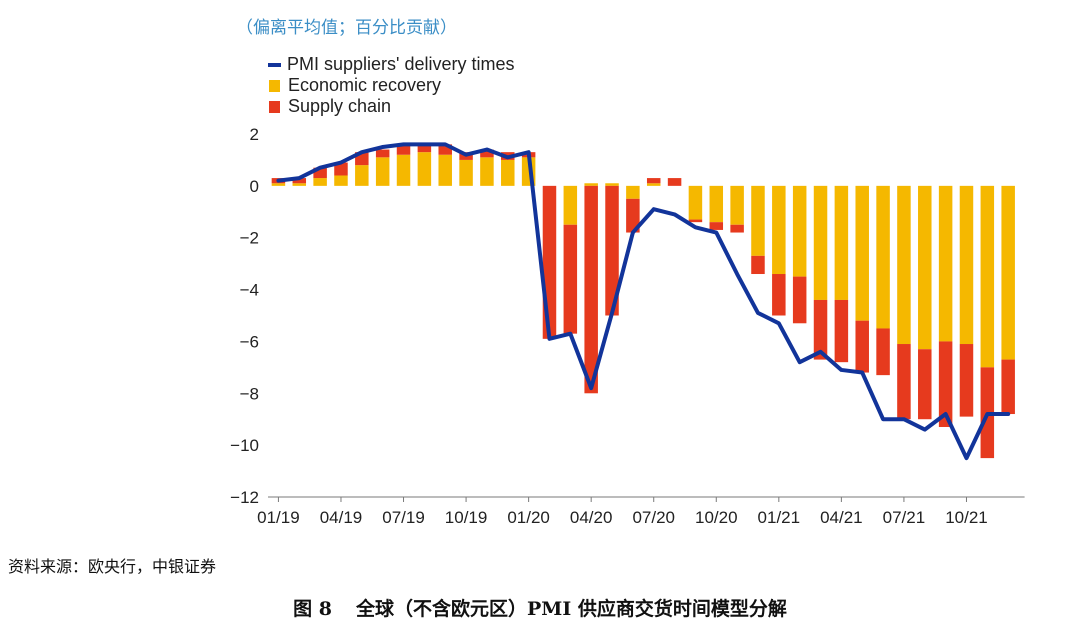 The image size is (1080, 632). I want to click on y-tick-label: 2, so click(254, 134).